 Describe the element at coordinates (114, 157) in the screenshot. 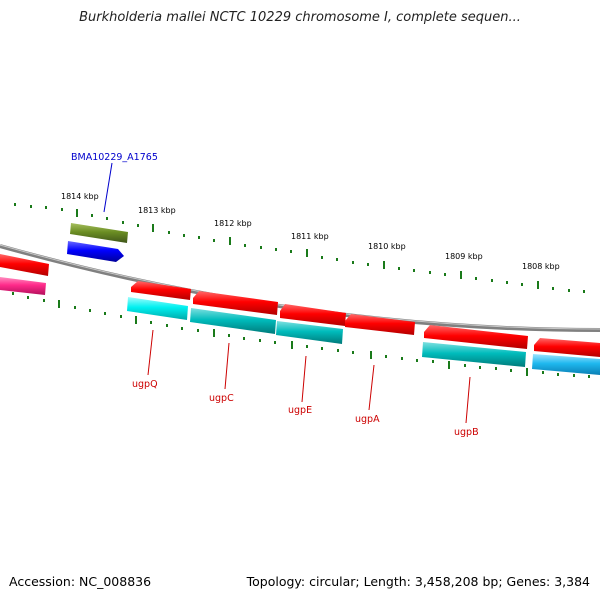

I see `gene-label-top: BMA10229_A1765` at that location.